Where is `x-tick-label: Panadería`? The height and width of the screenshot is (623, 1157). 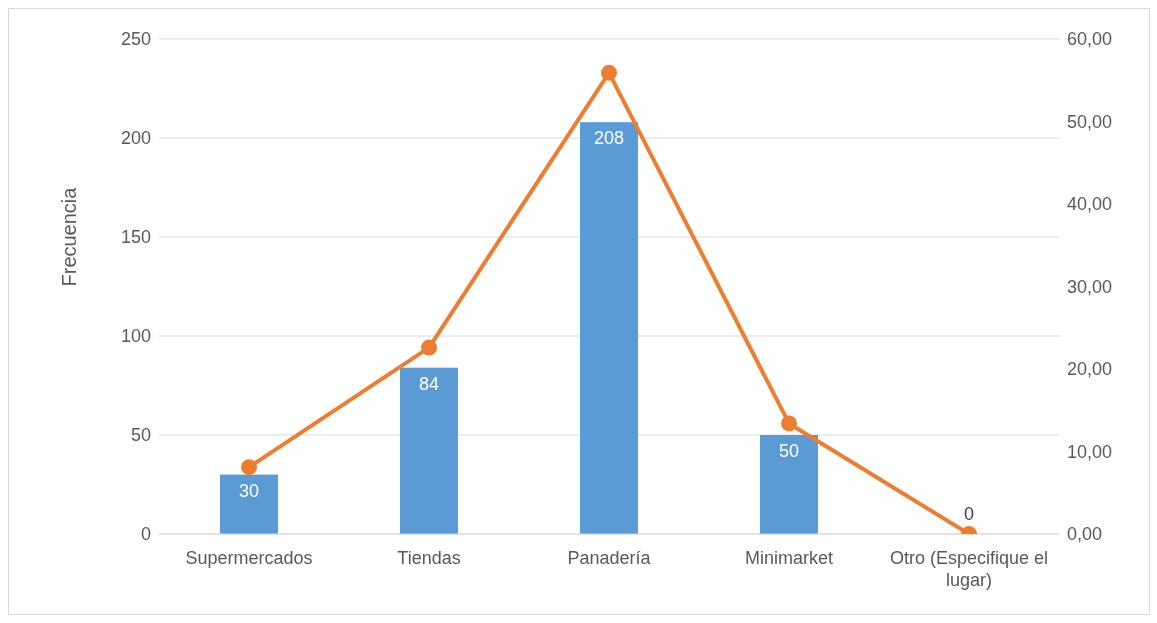
x-tick-label: Panadería is located at coordinates (609, 558).